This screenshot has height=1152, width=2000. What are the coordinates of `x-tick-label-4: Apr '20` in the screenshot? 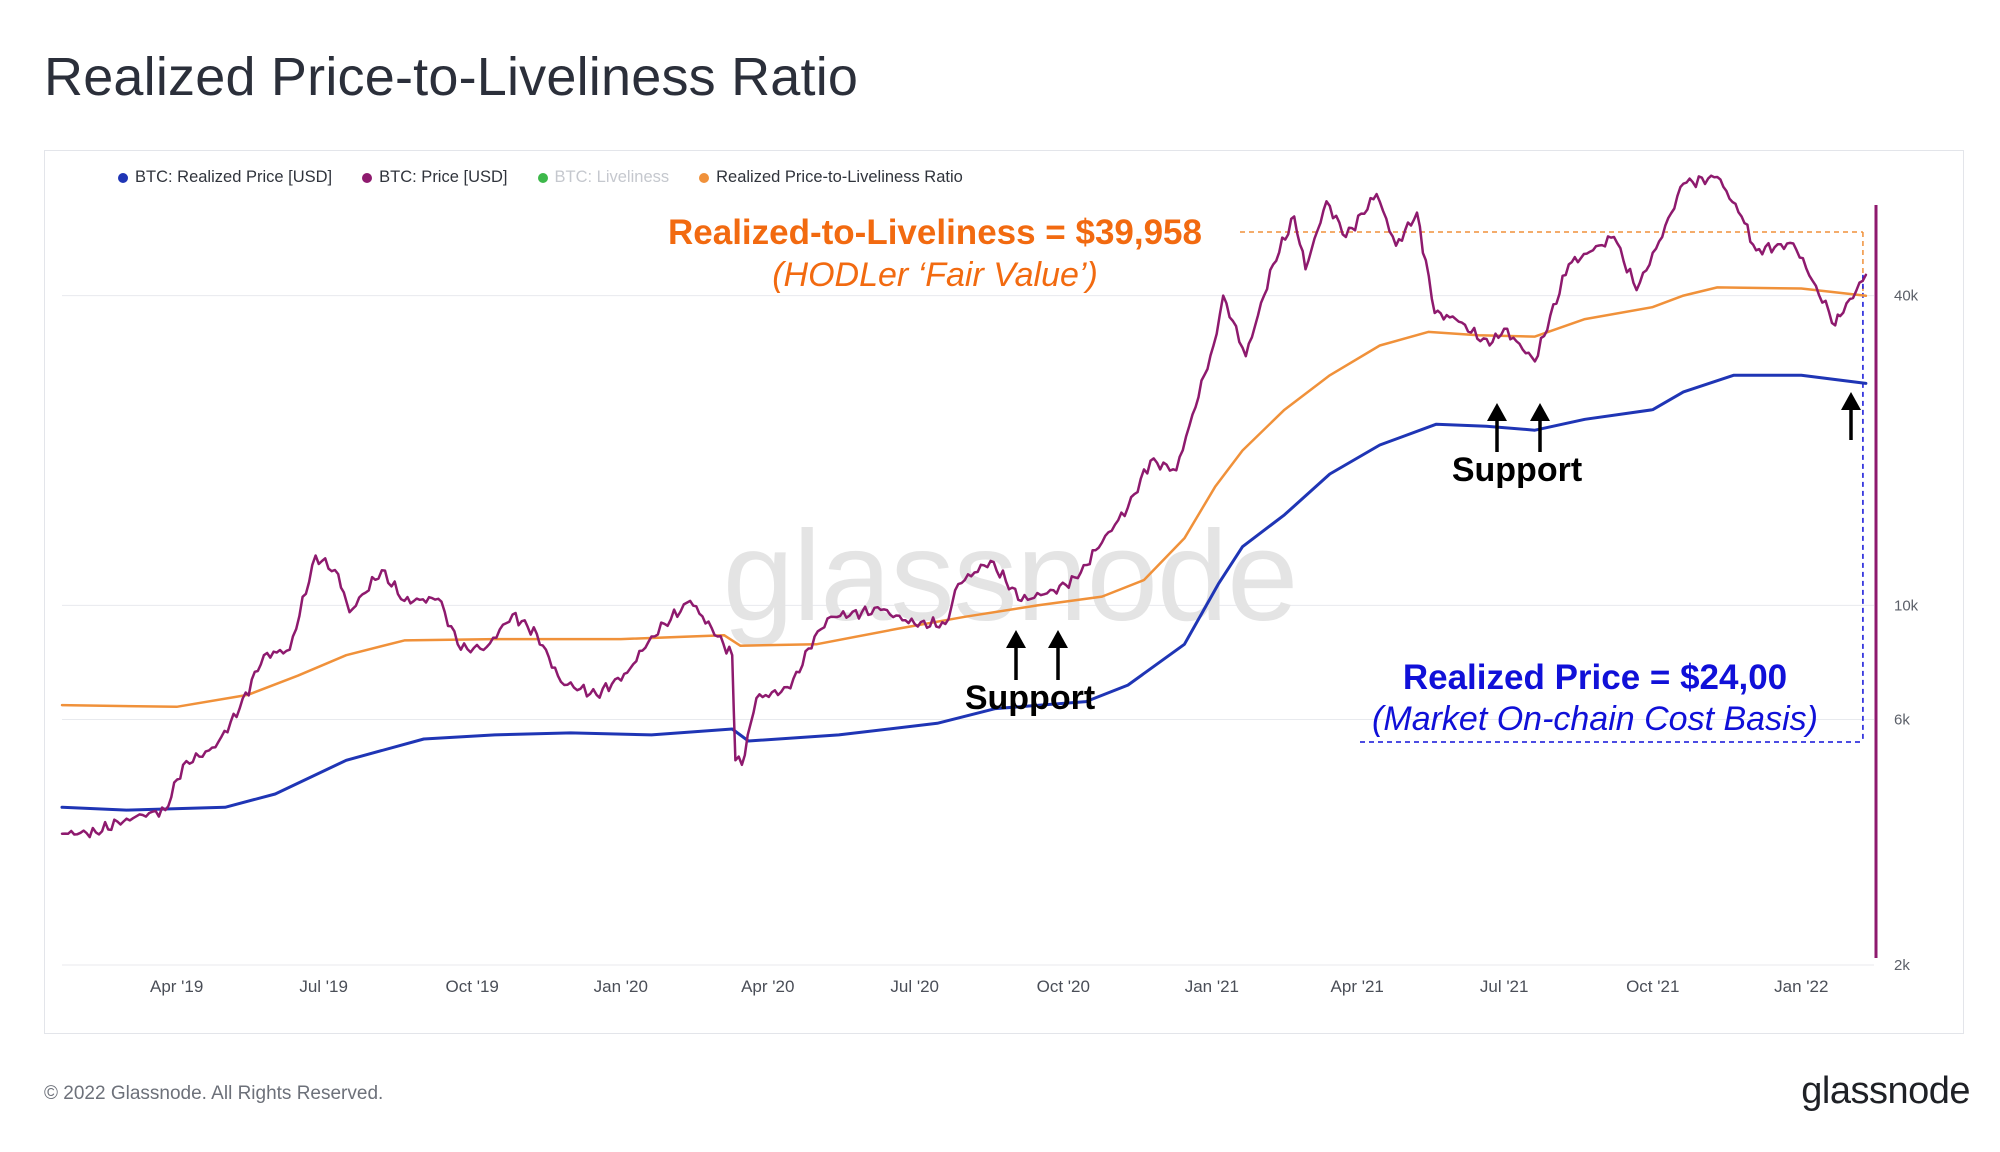 It's located at (767, 986).